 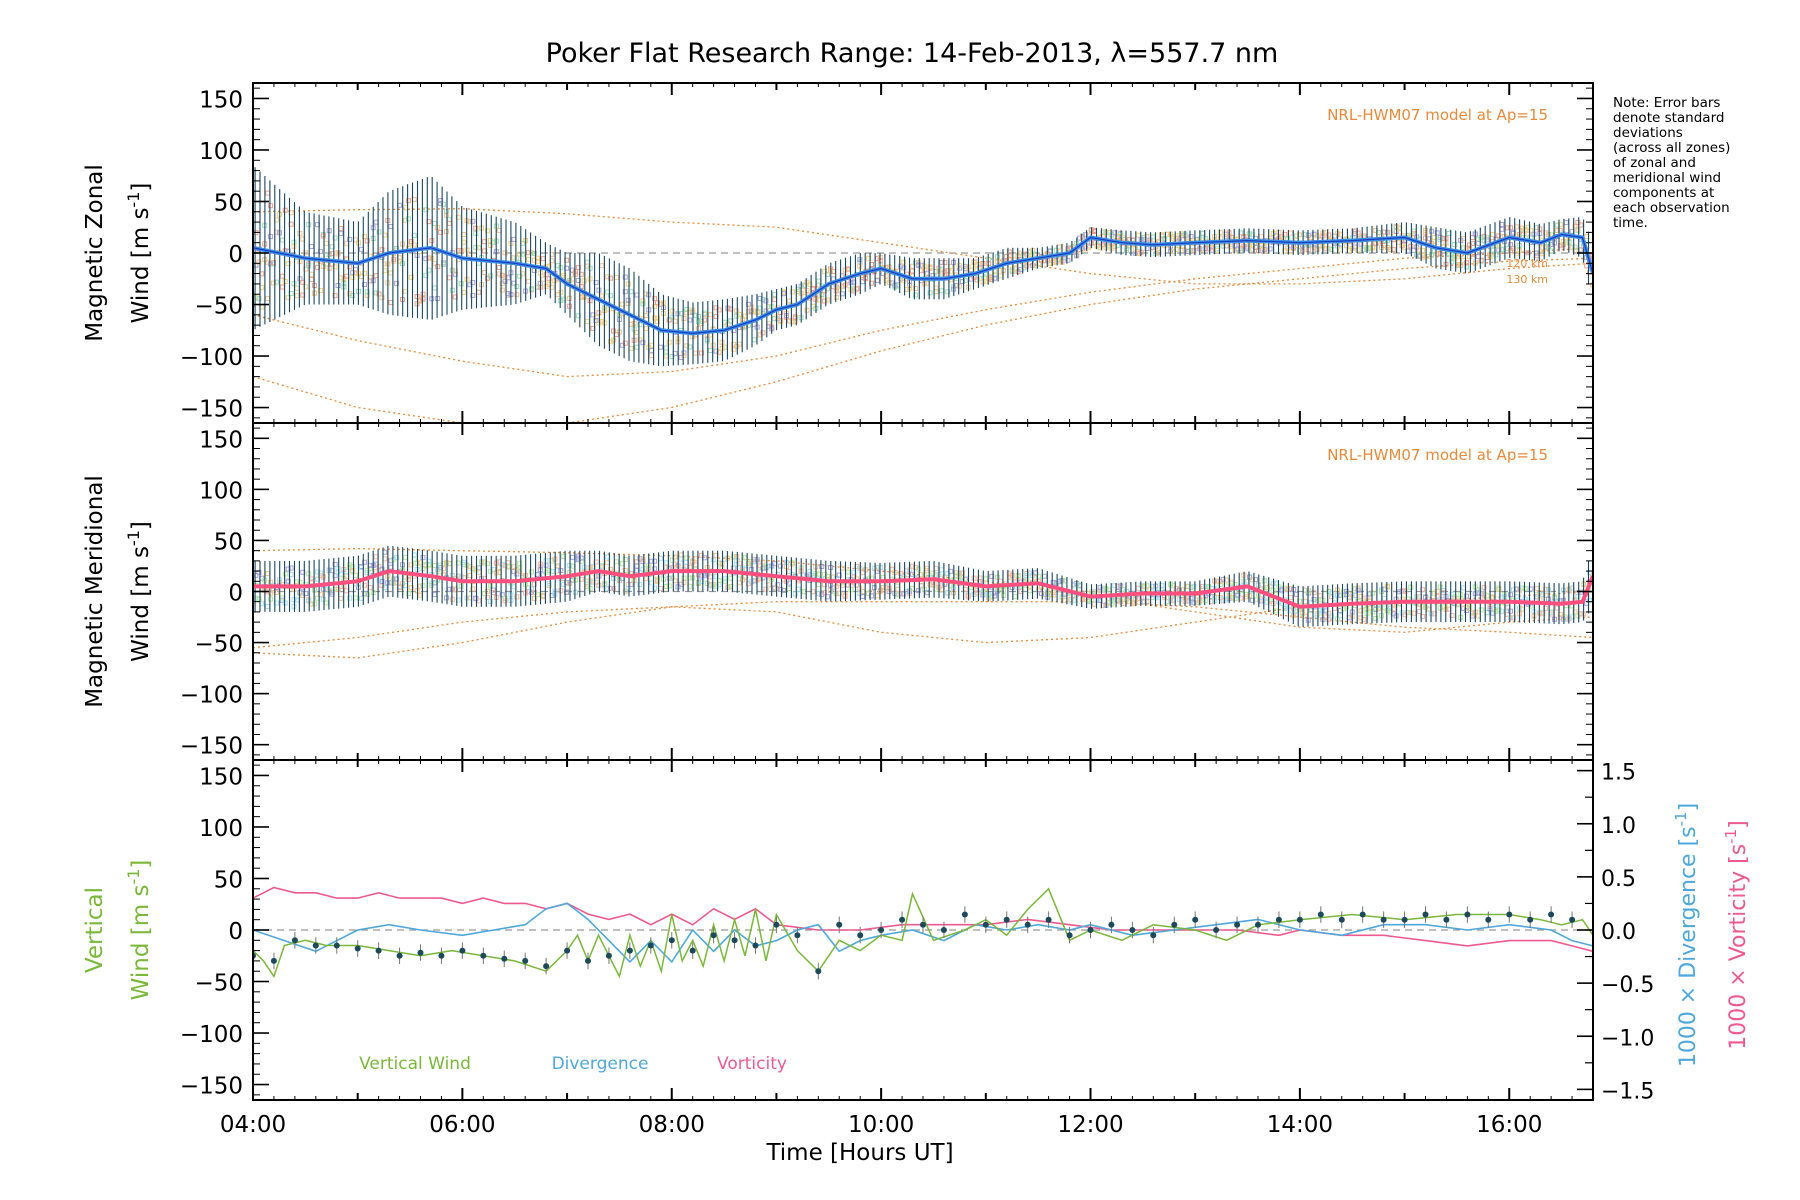 What do you see at coordinates (95, 591) in the screenshot?
I see `y-axis-label-line1: Magnetic Meridional` at bounding box center [95, 591].